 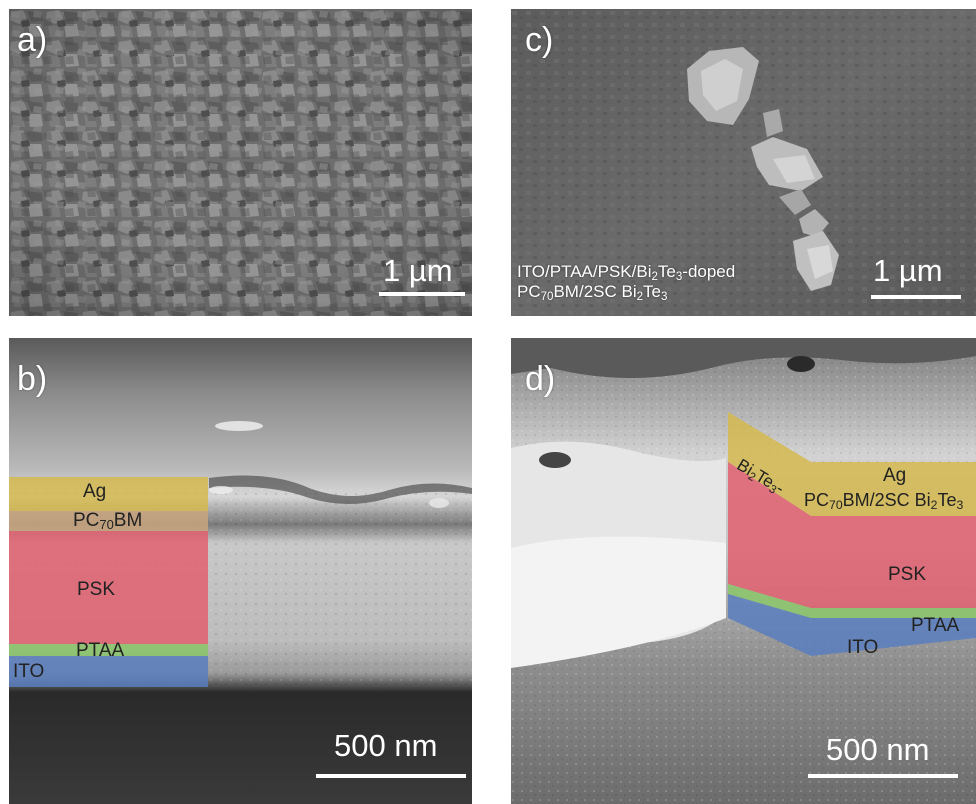 What do you see at coordinates (32, 40) in the screenshot?
I see `panel-a-label: a)` at bounding box center [32, 40].